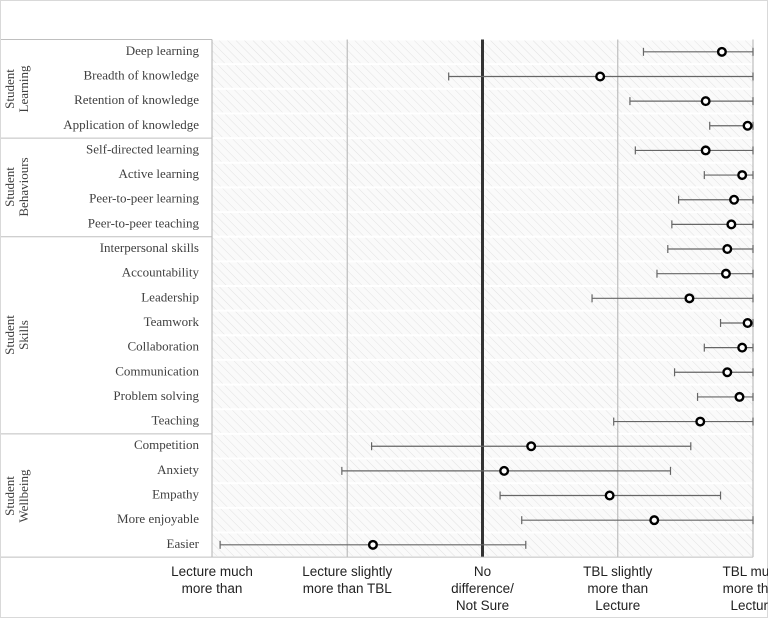 This screenshot has width=768, height=618. Describe the element at coordinates (142, 148) in the screenshot. I see `category-label: Self-directed learning` at that location.